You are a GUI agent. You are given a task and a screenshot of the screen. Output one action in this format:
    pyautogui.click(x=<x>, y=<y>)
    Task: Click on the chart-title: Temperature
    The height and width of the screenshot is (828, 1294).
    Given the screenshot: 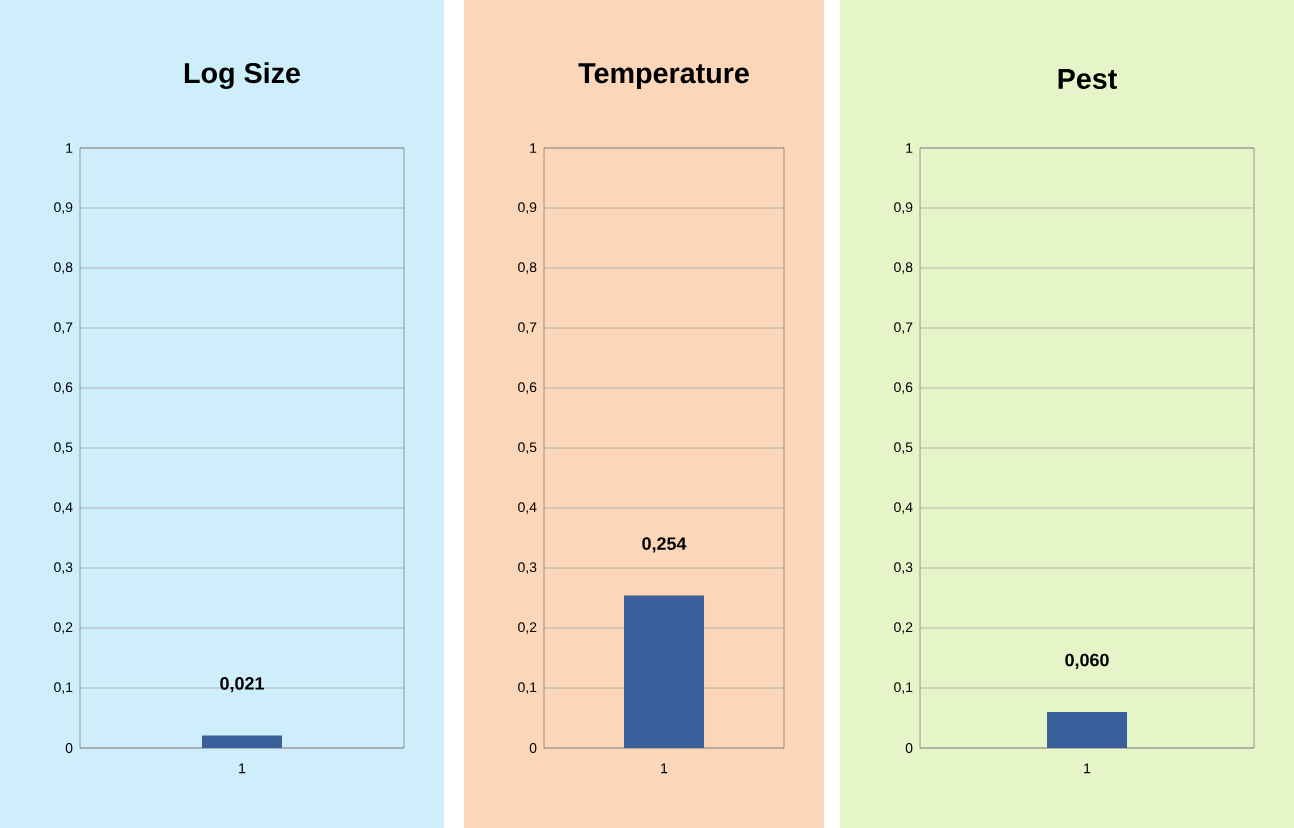 What is the action you would take?
    pyautogui.click(x=663, y=76)
    